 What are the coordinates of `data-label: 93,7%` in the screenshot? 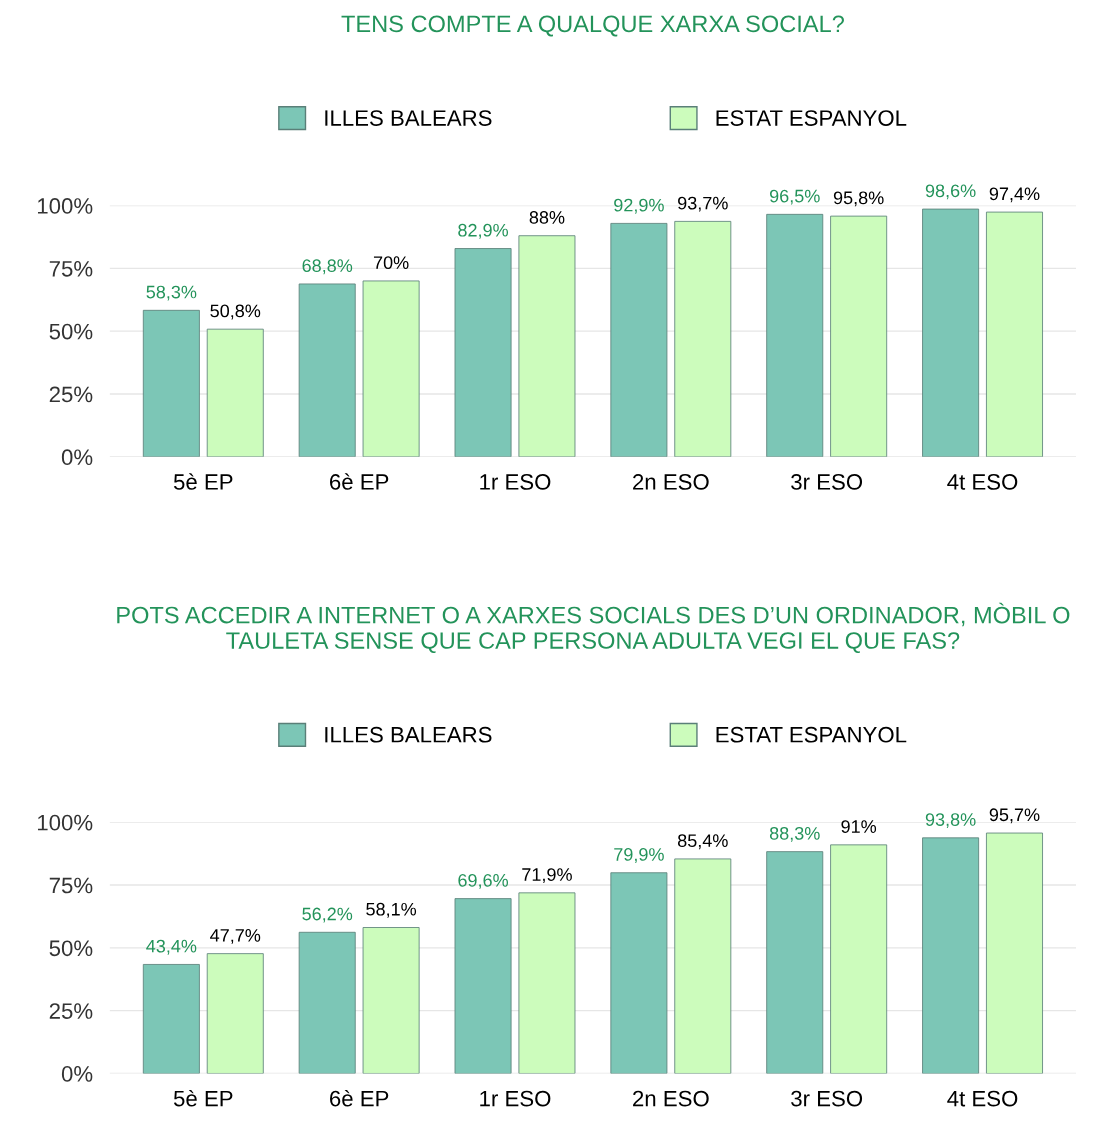 It's located at (703, 204).